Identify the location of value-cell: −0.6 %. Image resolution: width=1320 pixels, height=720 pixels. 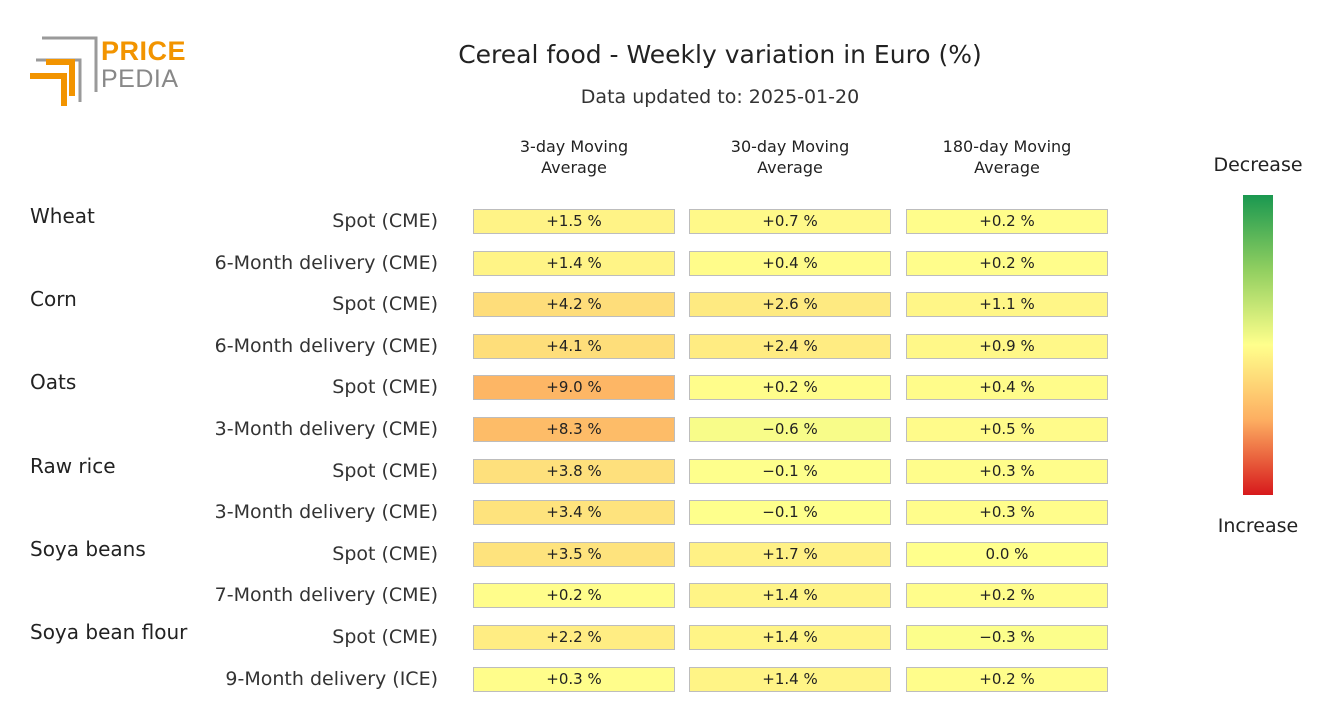
(790, 429).